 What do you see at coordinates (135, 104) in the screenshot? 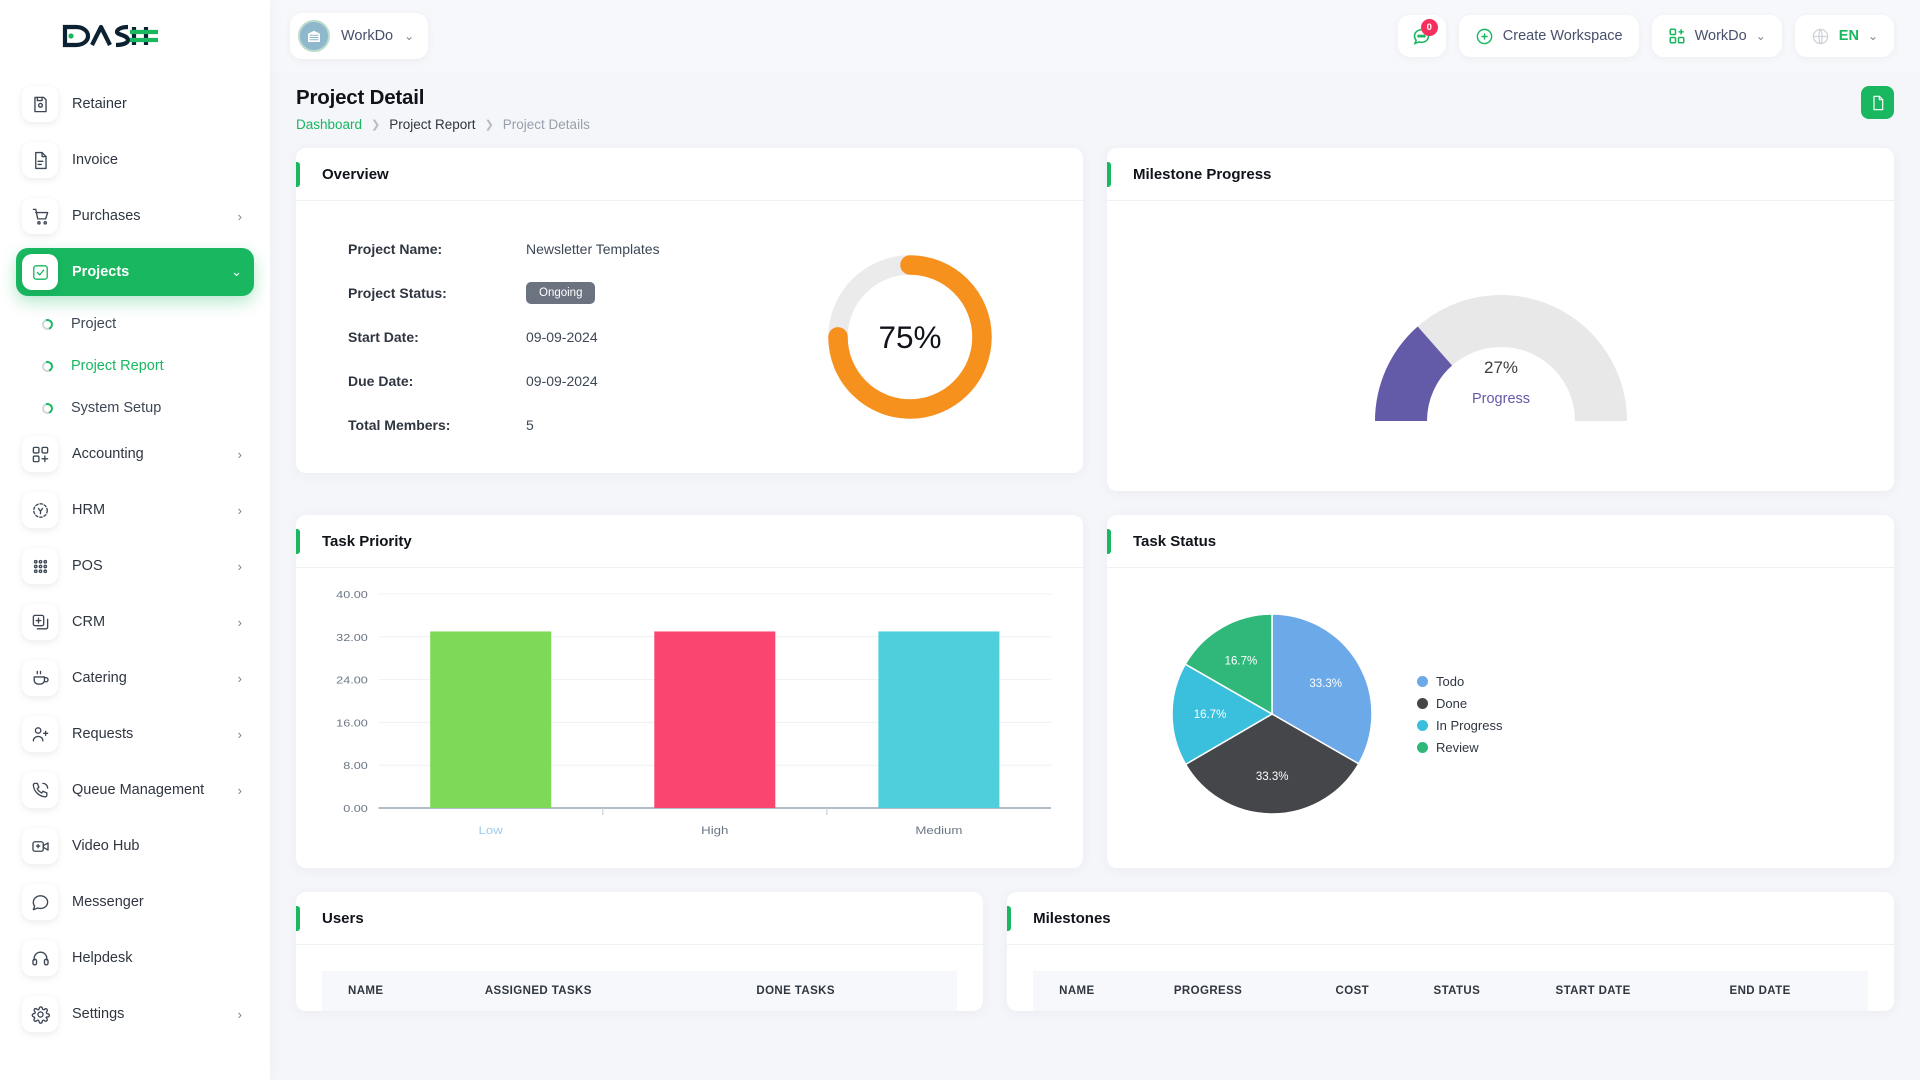
I see `sidebar-item-retainer: Retainer` at bounding box center [135, 104].